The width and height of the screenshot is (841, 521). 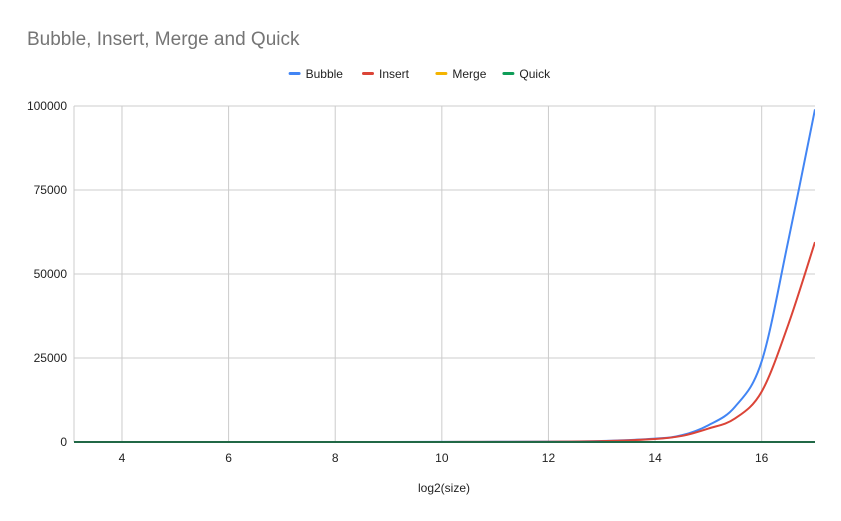 What do you see at coordinates (228, 458) in the screenshot?
I see `x-tick-label: 6` at bounding box center [228, 458].